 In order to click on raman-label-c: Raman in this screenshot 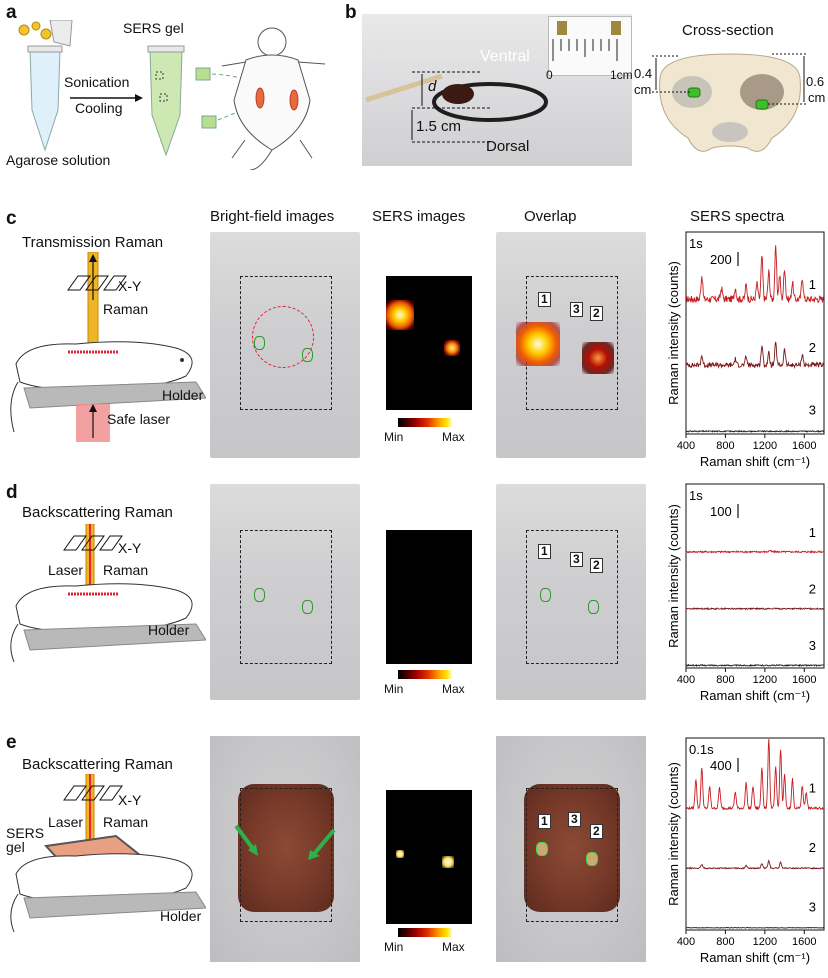, I will do `click(126, 309)`.